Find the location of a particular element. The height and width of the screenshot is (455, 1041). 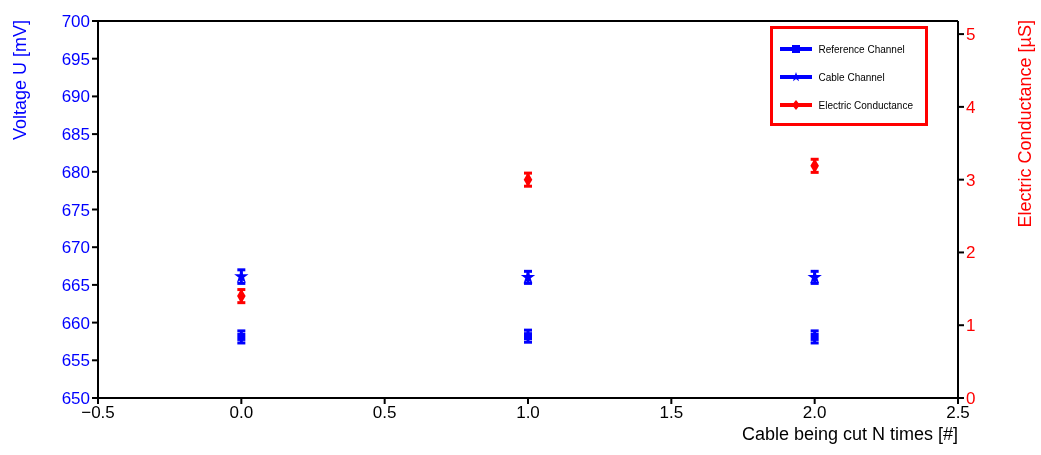

y2-tick-label: 2 is located at coordinates (971, 253).